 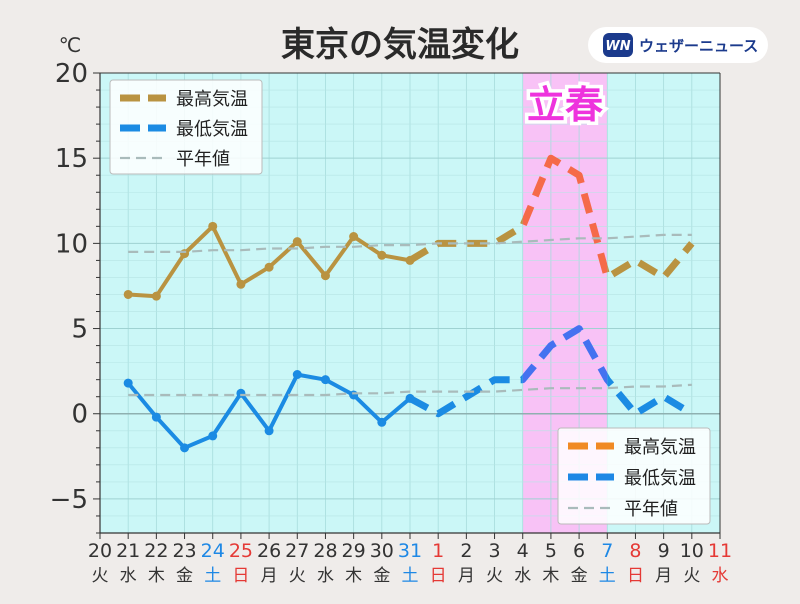 What do you see at coordinates (410, 390) in the screenshot?
I see `normal-series-line-low` at bounding box center [410, 390].